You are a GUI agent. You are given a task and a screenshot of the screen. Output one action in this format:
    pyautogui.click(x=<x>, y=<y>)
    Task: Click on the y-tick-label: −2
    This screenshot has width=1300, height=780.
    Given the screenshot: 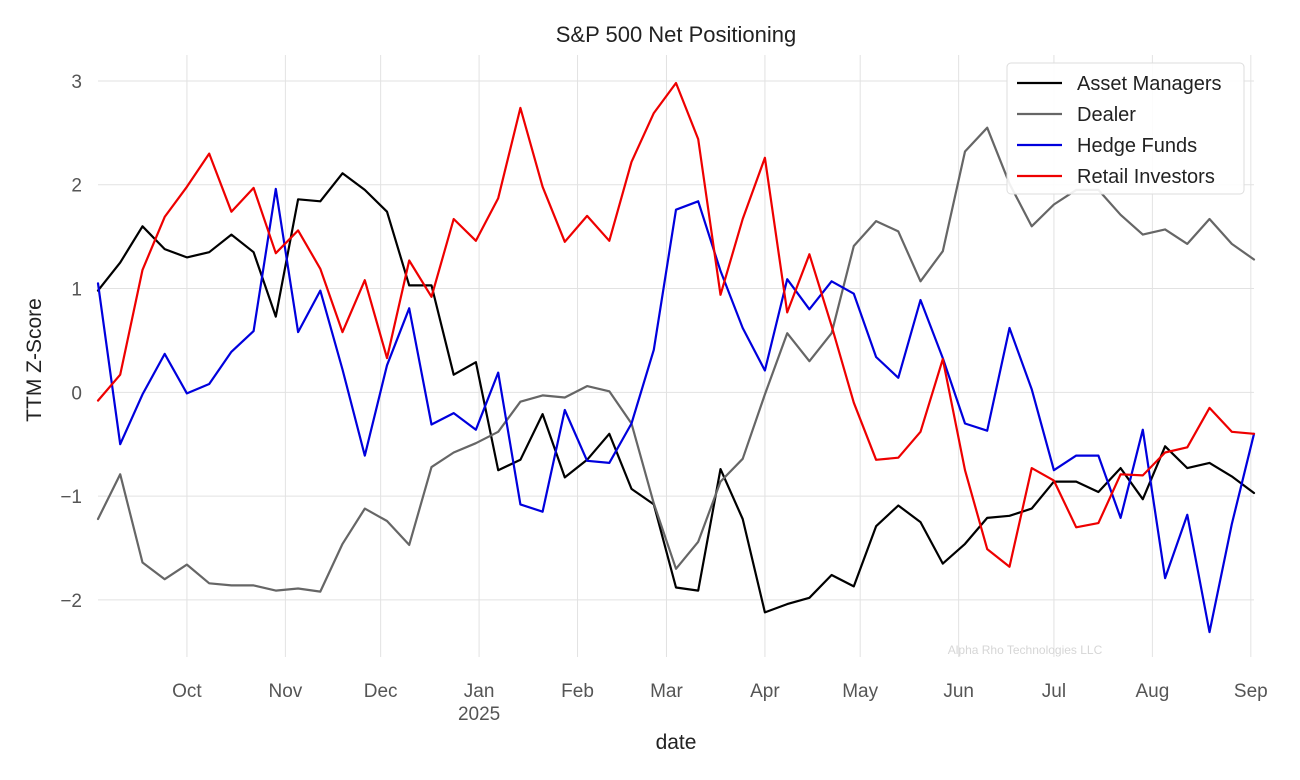 What is the action you would take?
    pyautogui.click(x=71, y=601)
    